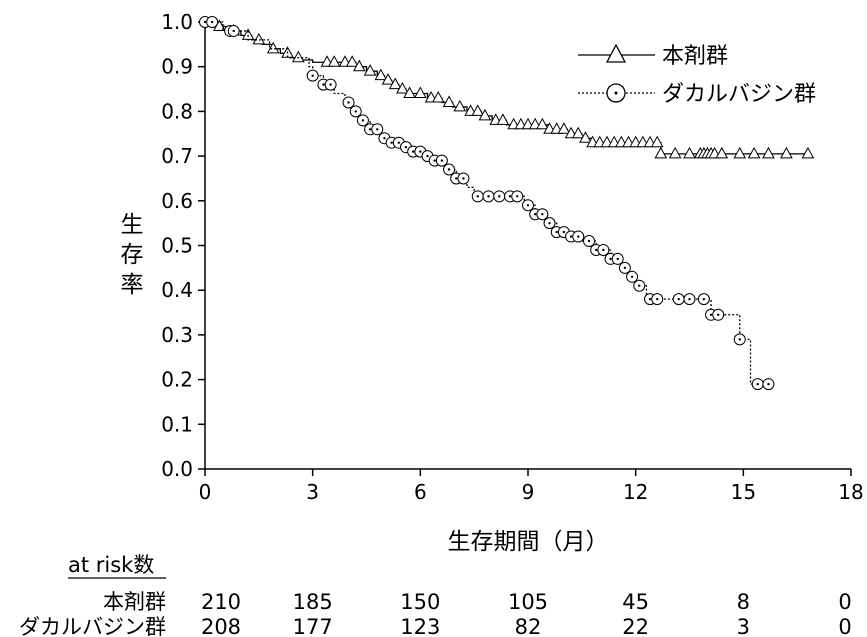 The width and height of the screenshot is (867, 637). Describe the element at coordinates (635, 492) in the screenshot. I see `x-tick-label: 12` at that location.